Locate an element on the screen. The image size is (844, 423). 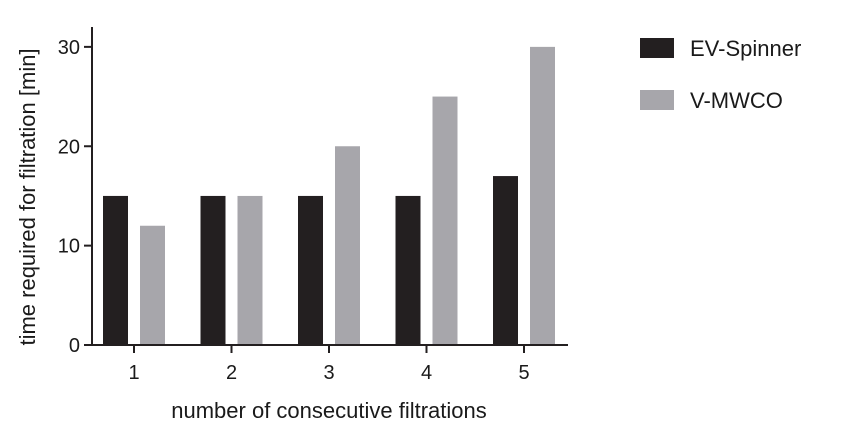
y-tick-label: 20 is located at coordinates (69, 147).